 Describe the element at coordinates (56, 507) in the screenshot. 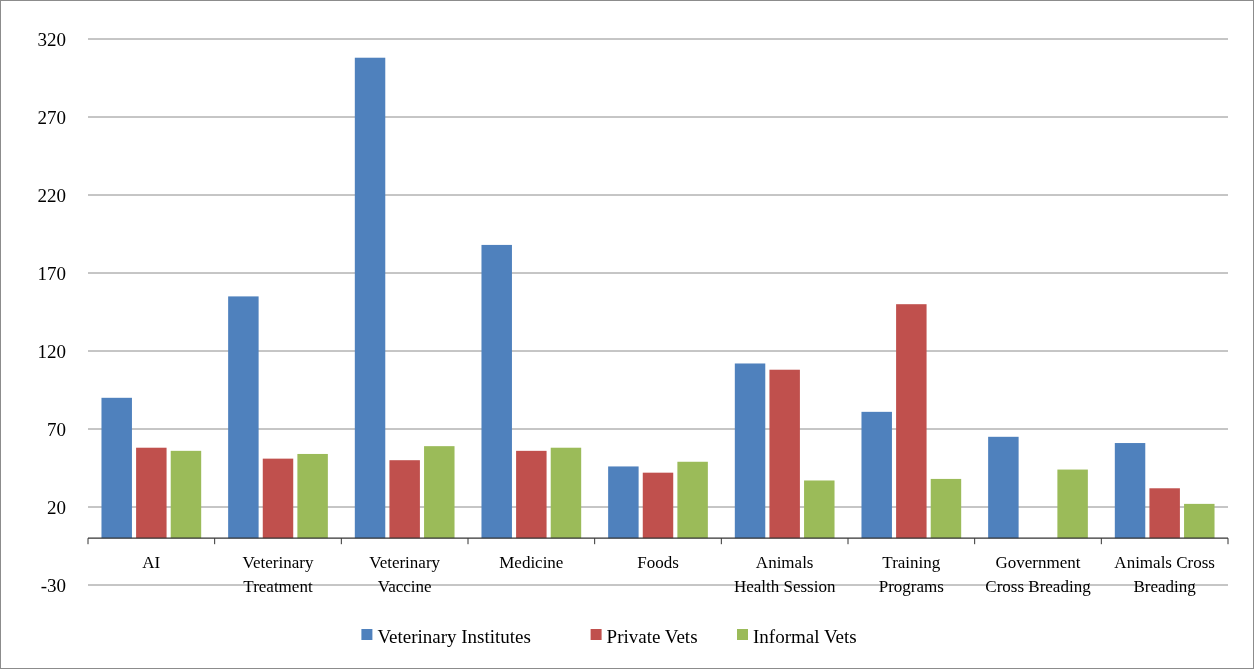

I see `y-tick-label: 20` at that location.